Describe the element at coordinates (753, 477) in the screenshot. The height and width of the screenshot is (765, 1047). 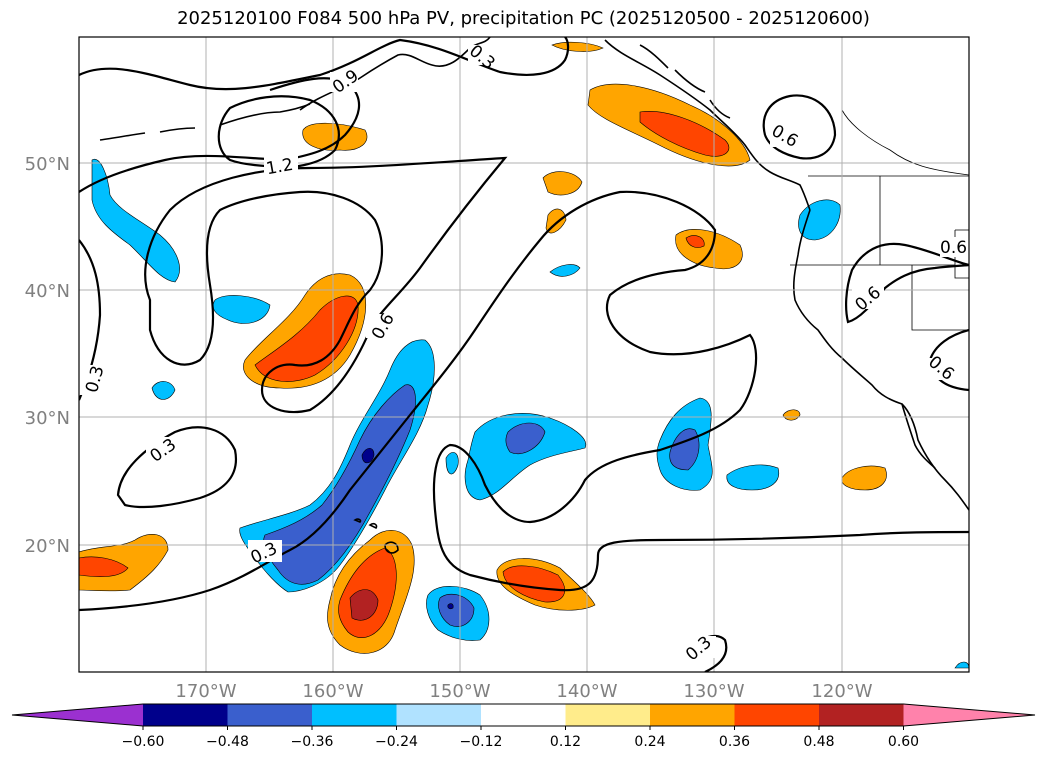
I see `precip-neg-east-small` at that location.